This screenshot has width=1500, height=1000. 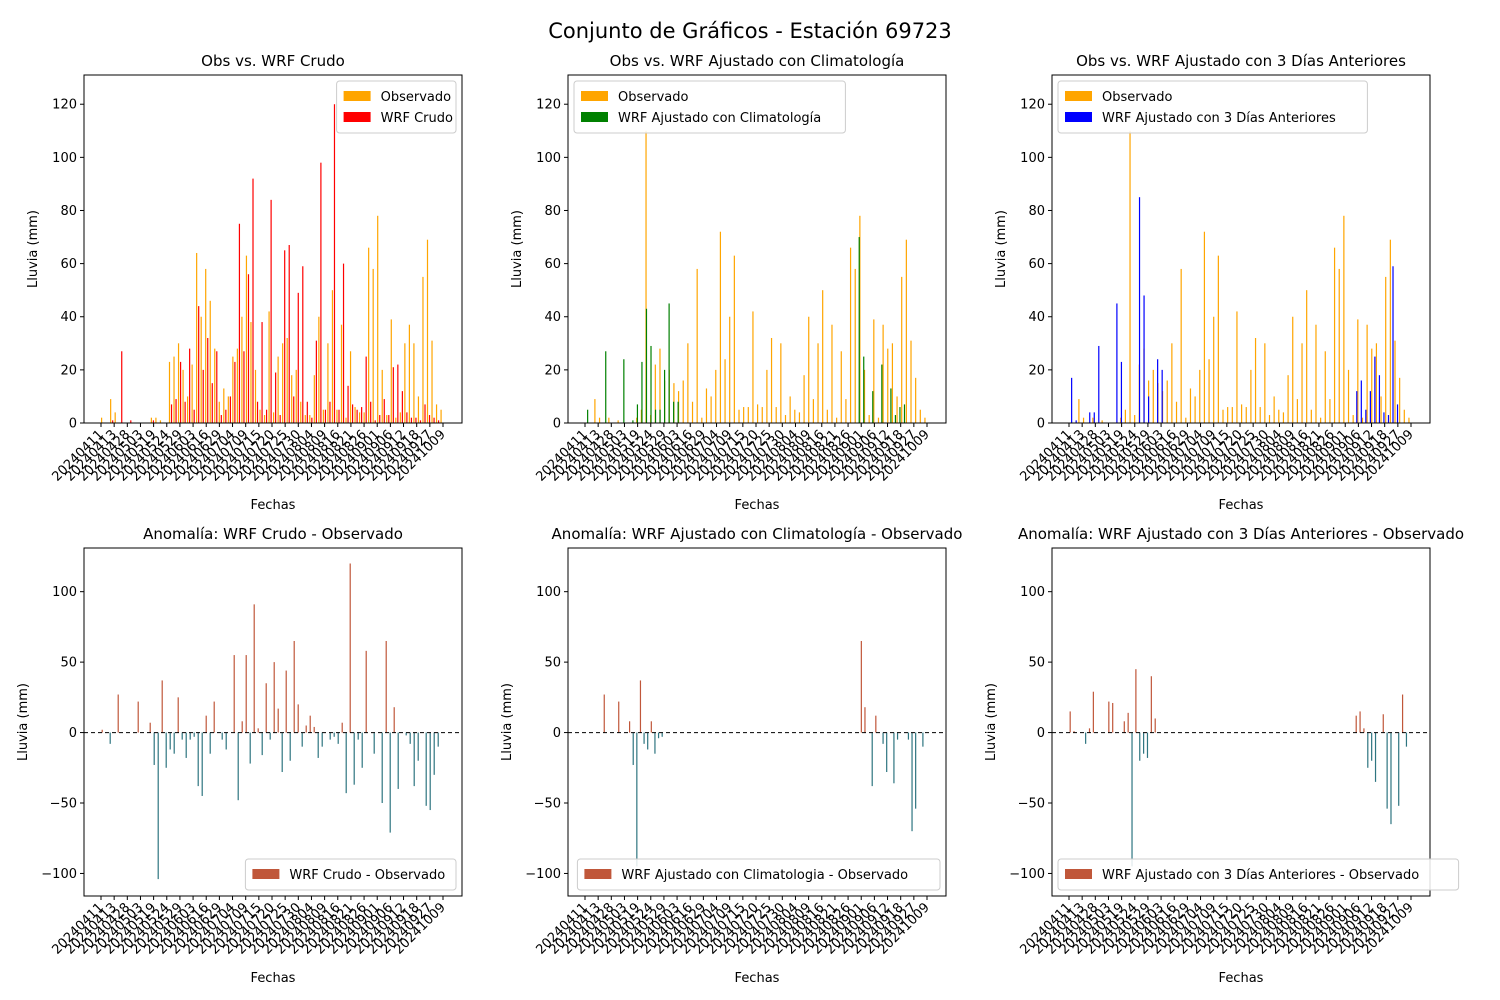 I want to click on plot-frame, so click(x=757, y=722).